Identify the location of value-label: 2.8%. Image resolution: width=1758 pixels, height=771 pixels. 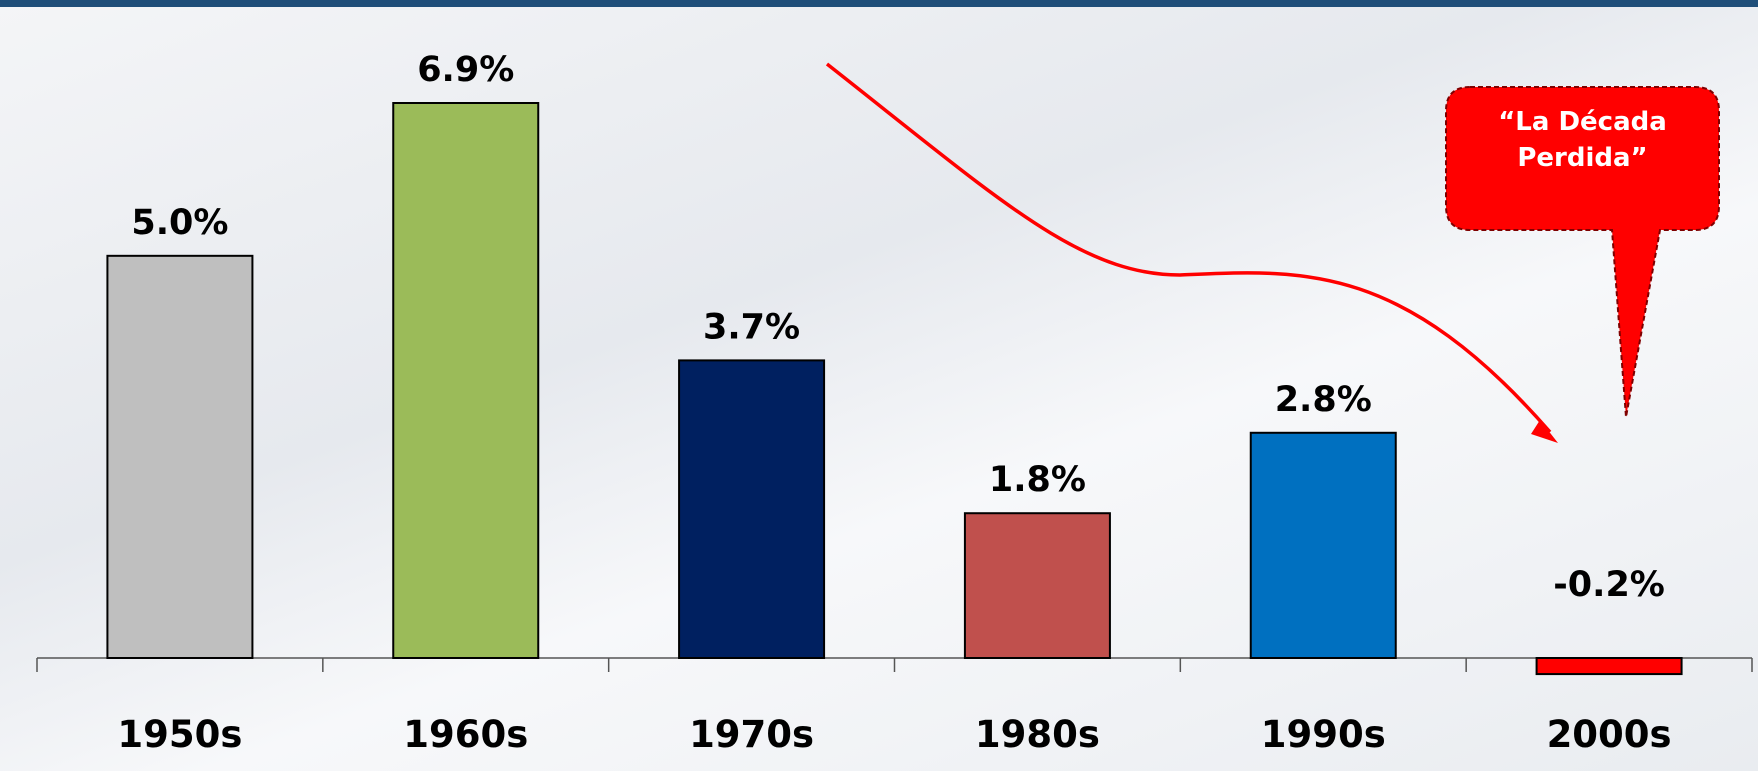
(1323, 400).